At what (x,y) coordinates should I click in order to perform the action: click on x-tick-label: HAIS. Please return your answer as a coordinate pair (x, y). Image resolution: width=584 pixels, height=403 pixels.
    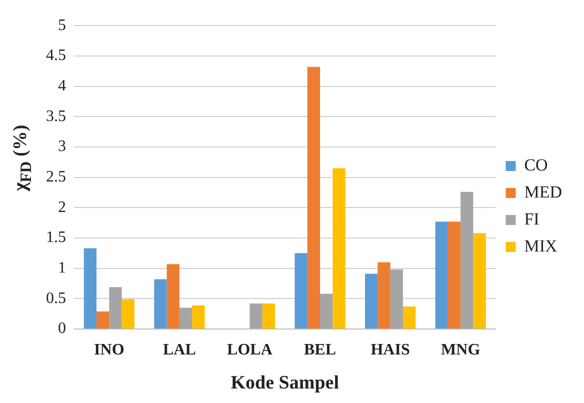
    Looking at the image, I should click on (390, 350).